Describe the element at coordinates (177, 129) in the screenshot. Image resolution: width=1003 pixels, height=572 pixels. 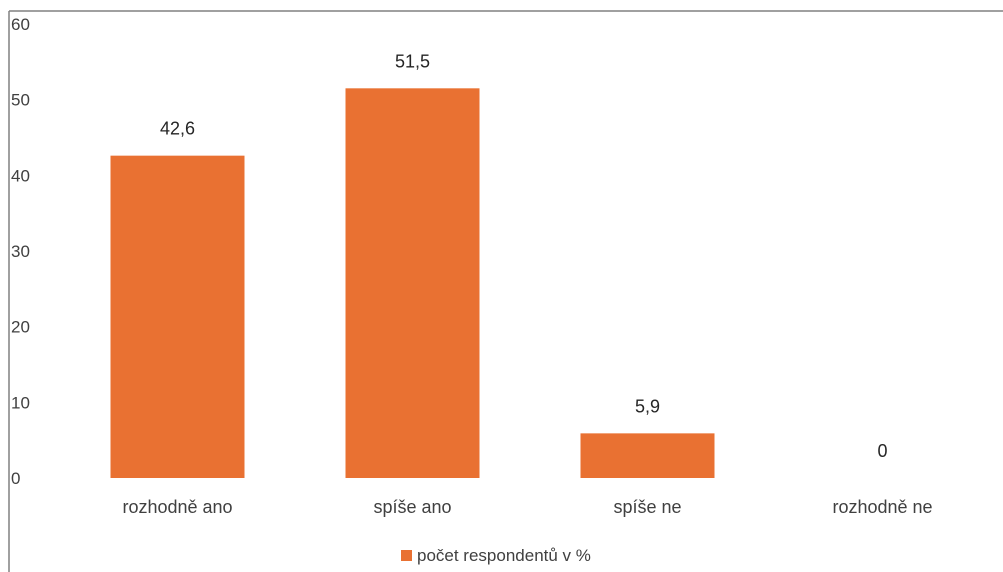
I see `data-label: 42,6` at that location.